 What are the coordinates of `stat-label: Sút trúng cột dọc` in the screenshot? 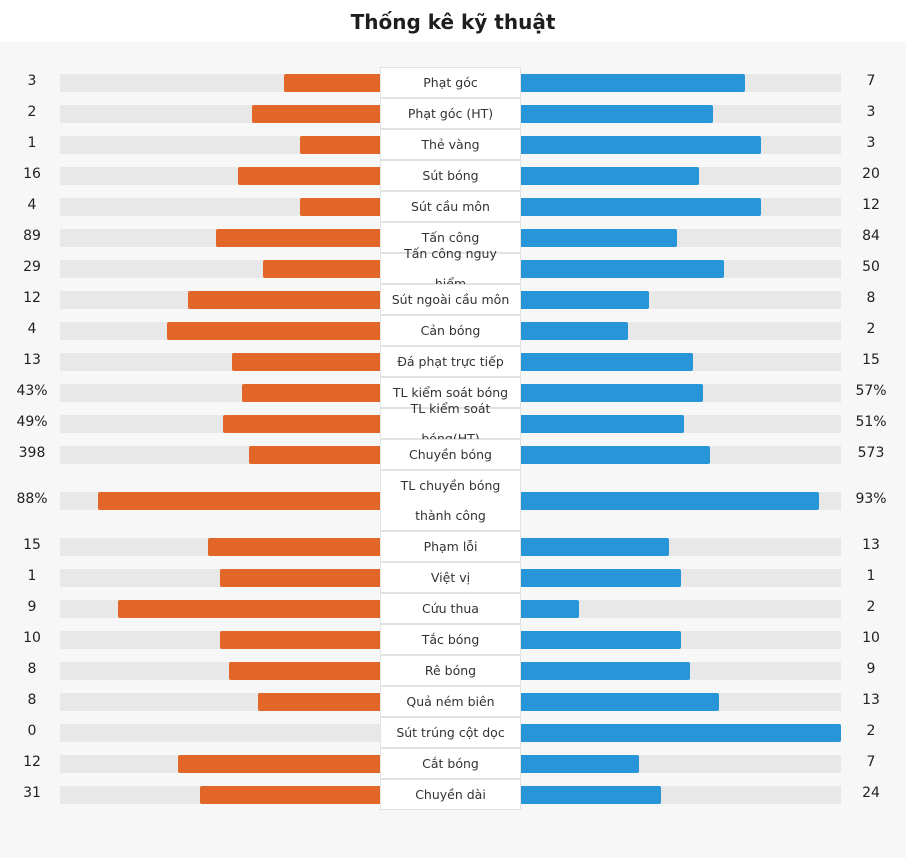 It's located at (450, 732).